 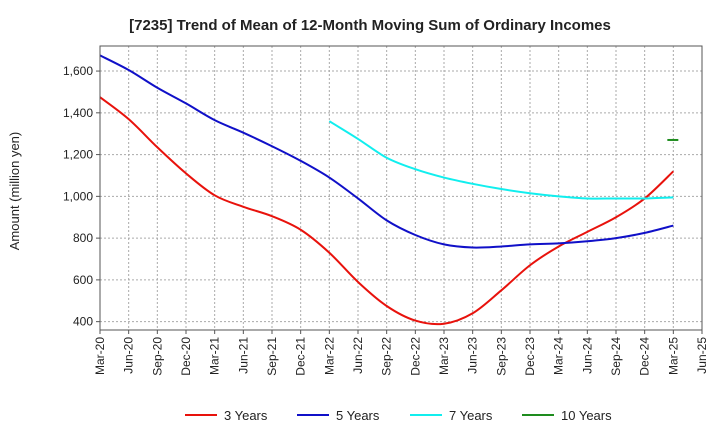 What do you see at coordinates (186, 356) in the screenshot?
I see `x-tick-label: Dec-20` at bounding box center [186, 356].